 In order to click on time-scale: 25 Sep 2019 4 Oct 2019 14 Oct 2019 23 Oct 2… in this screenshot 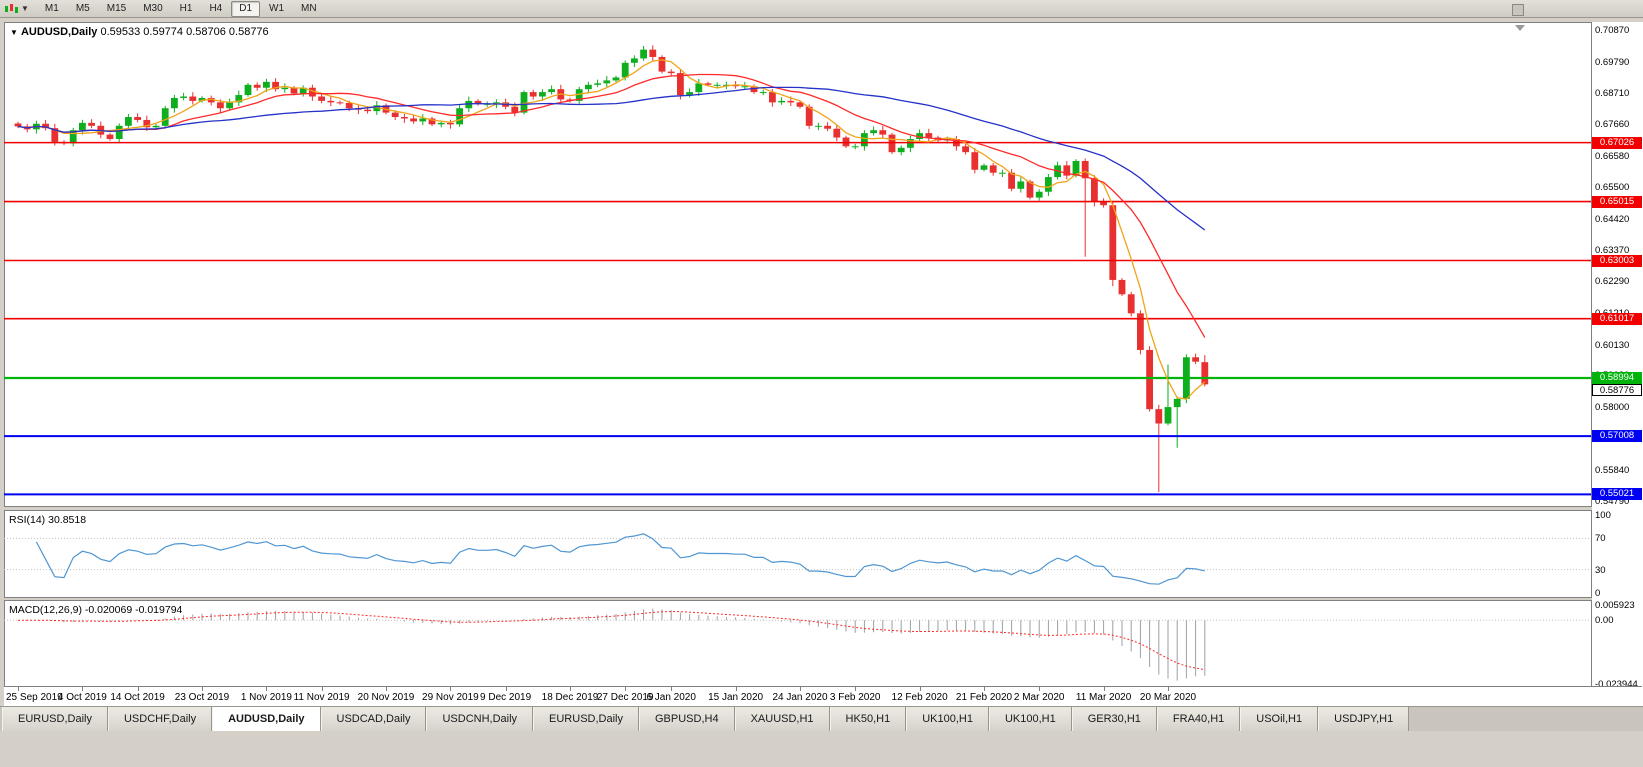, I will do `click(823, 696)`.